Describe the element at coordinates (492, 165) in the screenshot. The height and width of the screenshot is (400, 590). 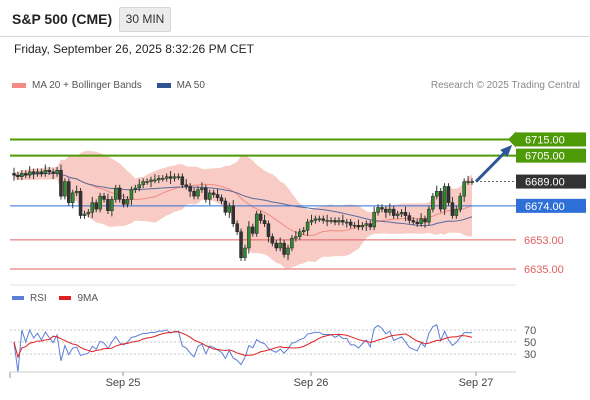
I see `forecast-arrow` at that location.